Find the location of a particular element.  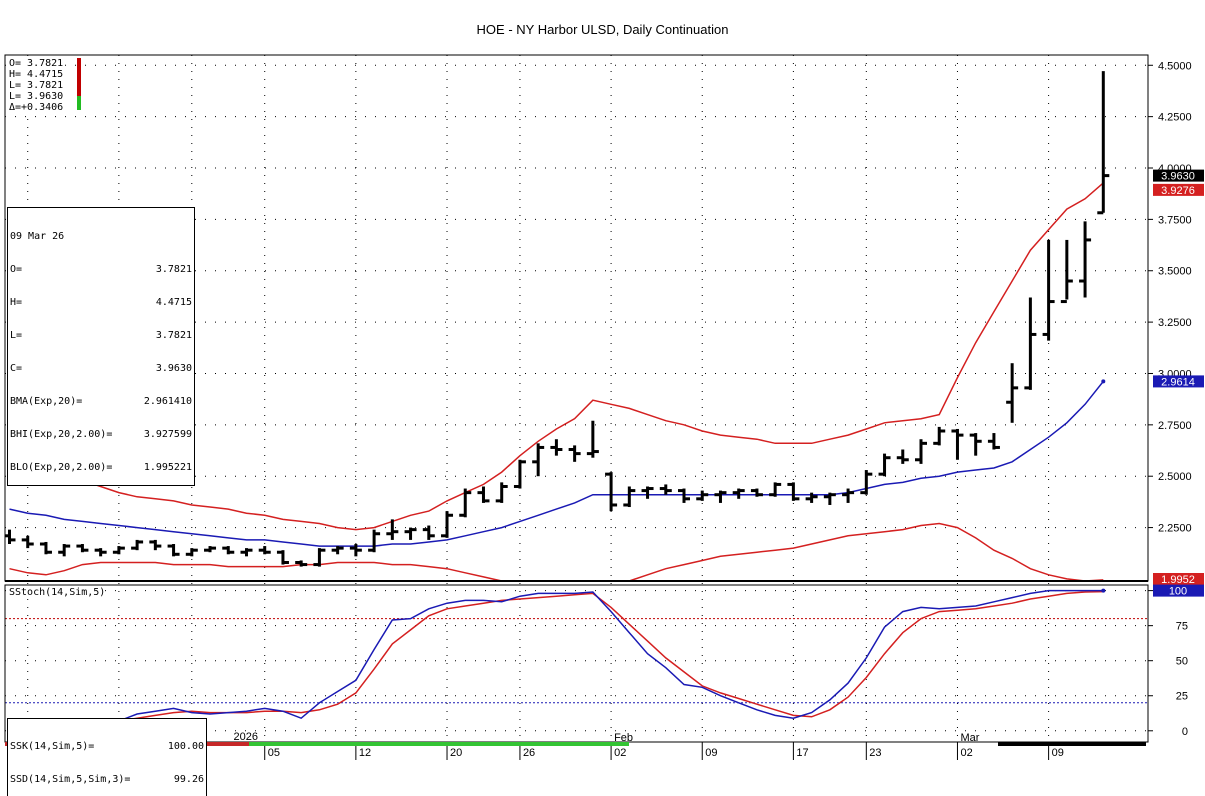

ohlc-close: L= 3.9630 is located at coordinates (36, 96).